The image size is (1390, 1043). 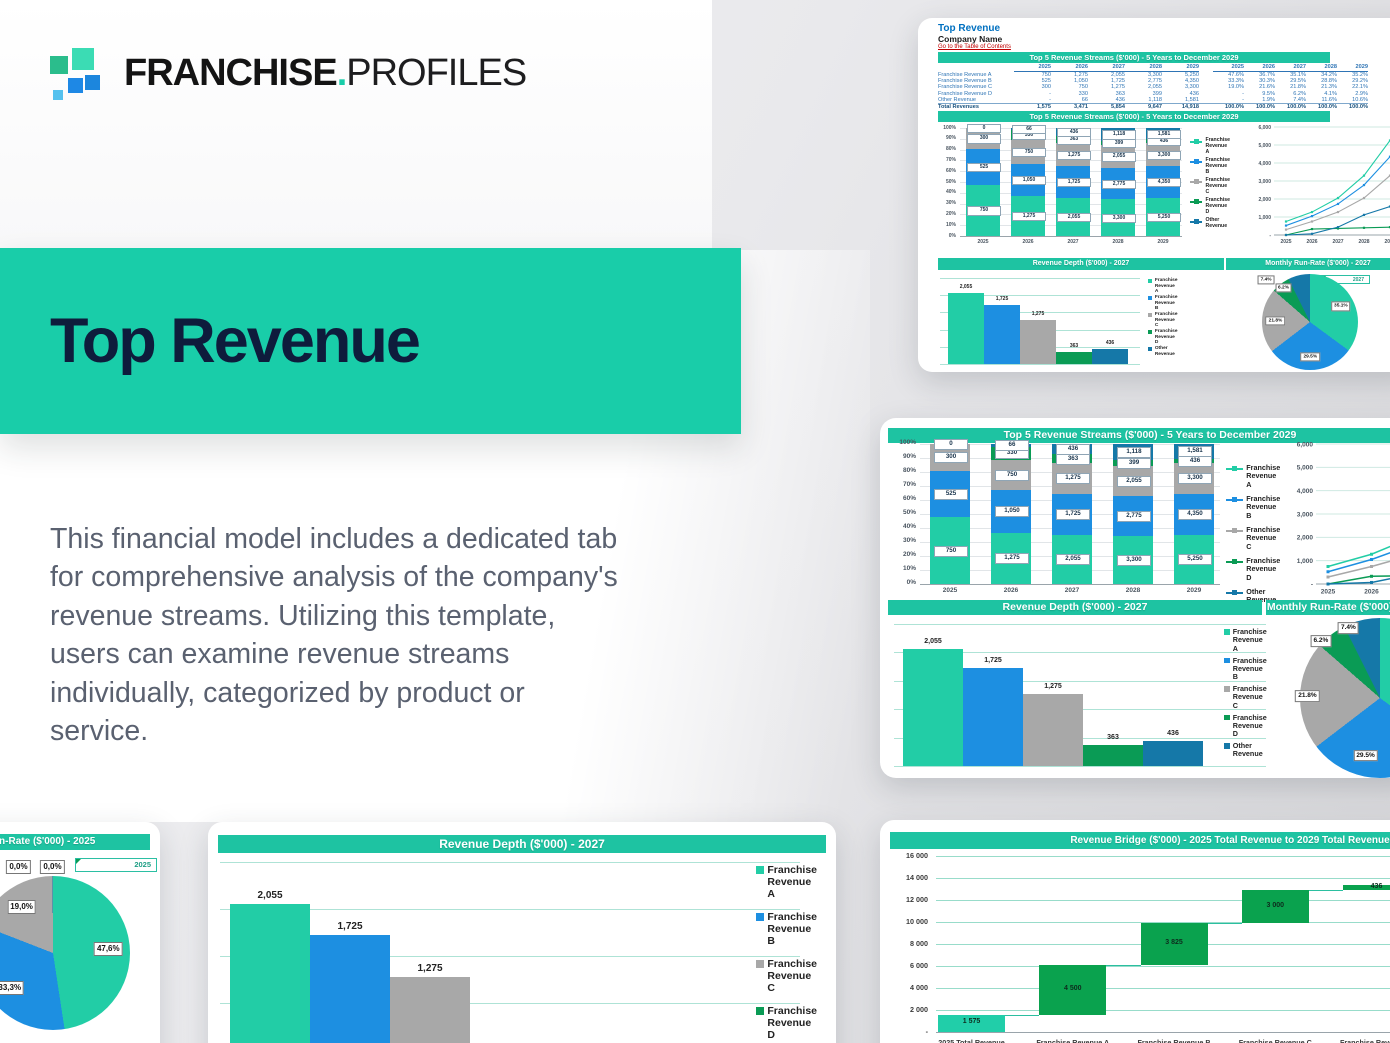 I want to click on x-axis-label: 2028, so click(x=1118, y=242).